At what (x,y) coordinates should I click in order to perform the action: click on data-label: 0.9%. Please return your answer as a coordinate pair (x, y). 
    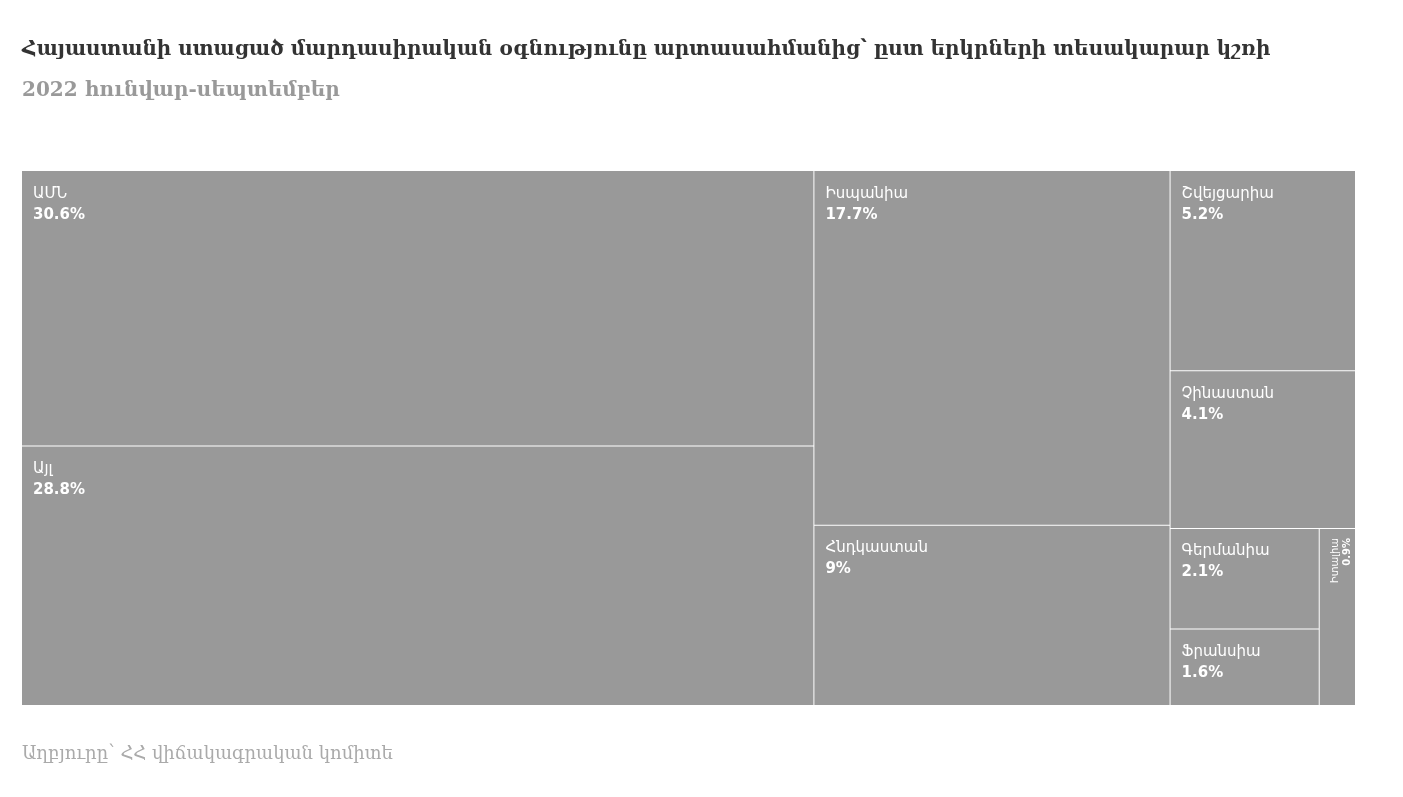
    Looking at the image, I should click on (1347, 551).